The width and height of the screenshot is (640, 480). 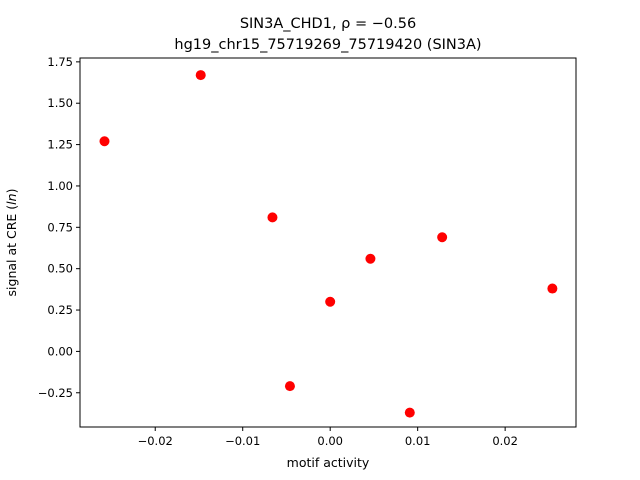 I want to click on y-axis-label: signal at CRE (ln), so click(x=11, y=243).